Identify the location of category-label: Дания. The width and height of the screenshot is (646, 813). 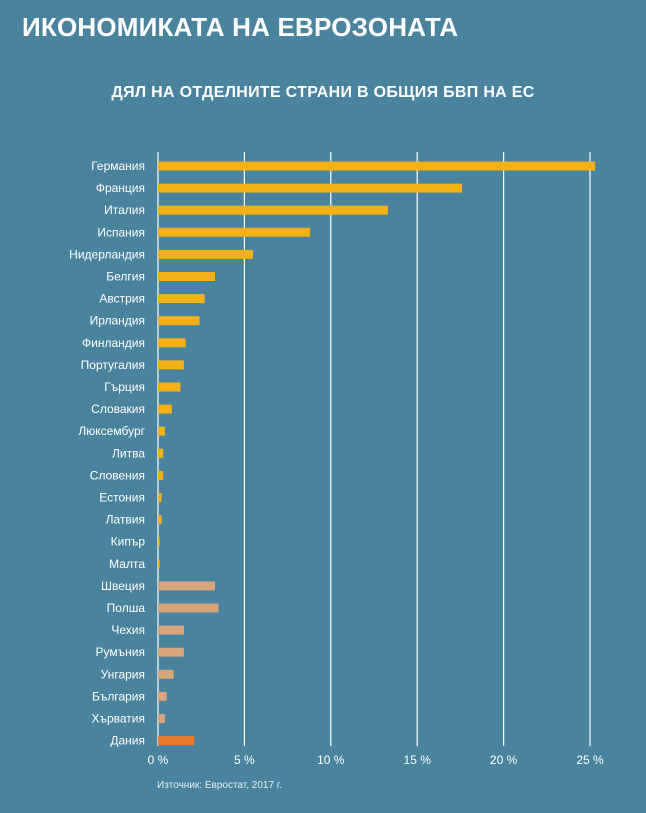
(127, 741).